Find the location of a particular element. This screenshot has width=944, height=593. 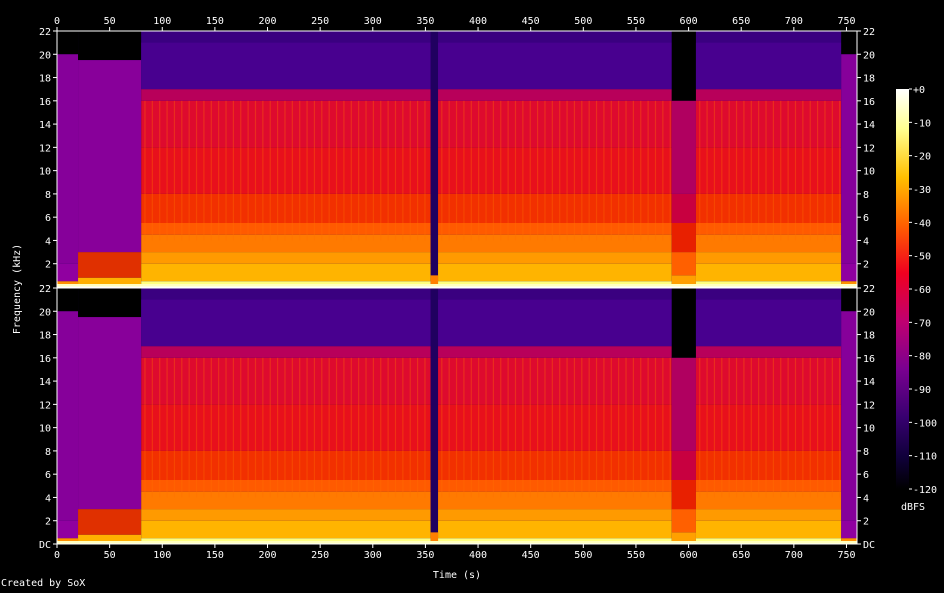

y-tick-label-right: 12 is located at coordinates (869, 148).